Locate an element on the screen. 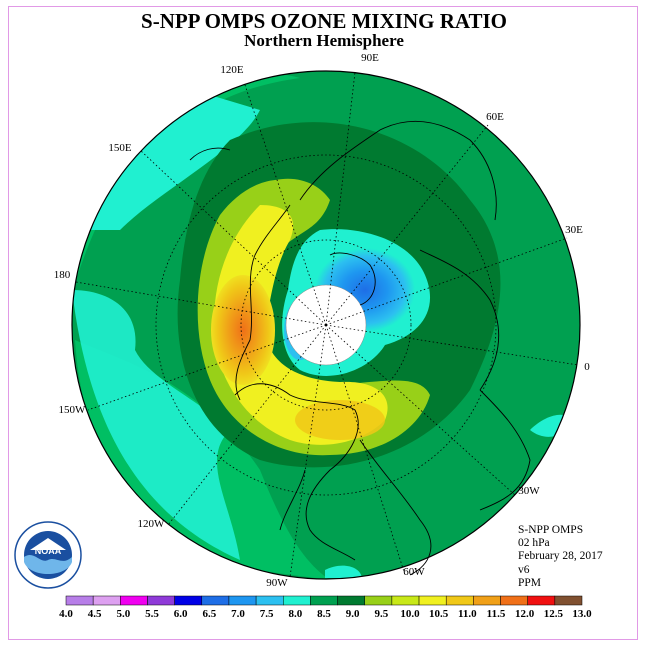 This screenshot has height=648, width=648. colorbar-tick-label: 4.0 is located at coordinates (66, 614).